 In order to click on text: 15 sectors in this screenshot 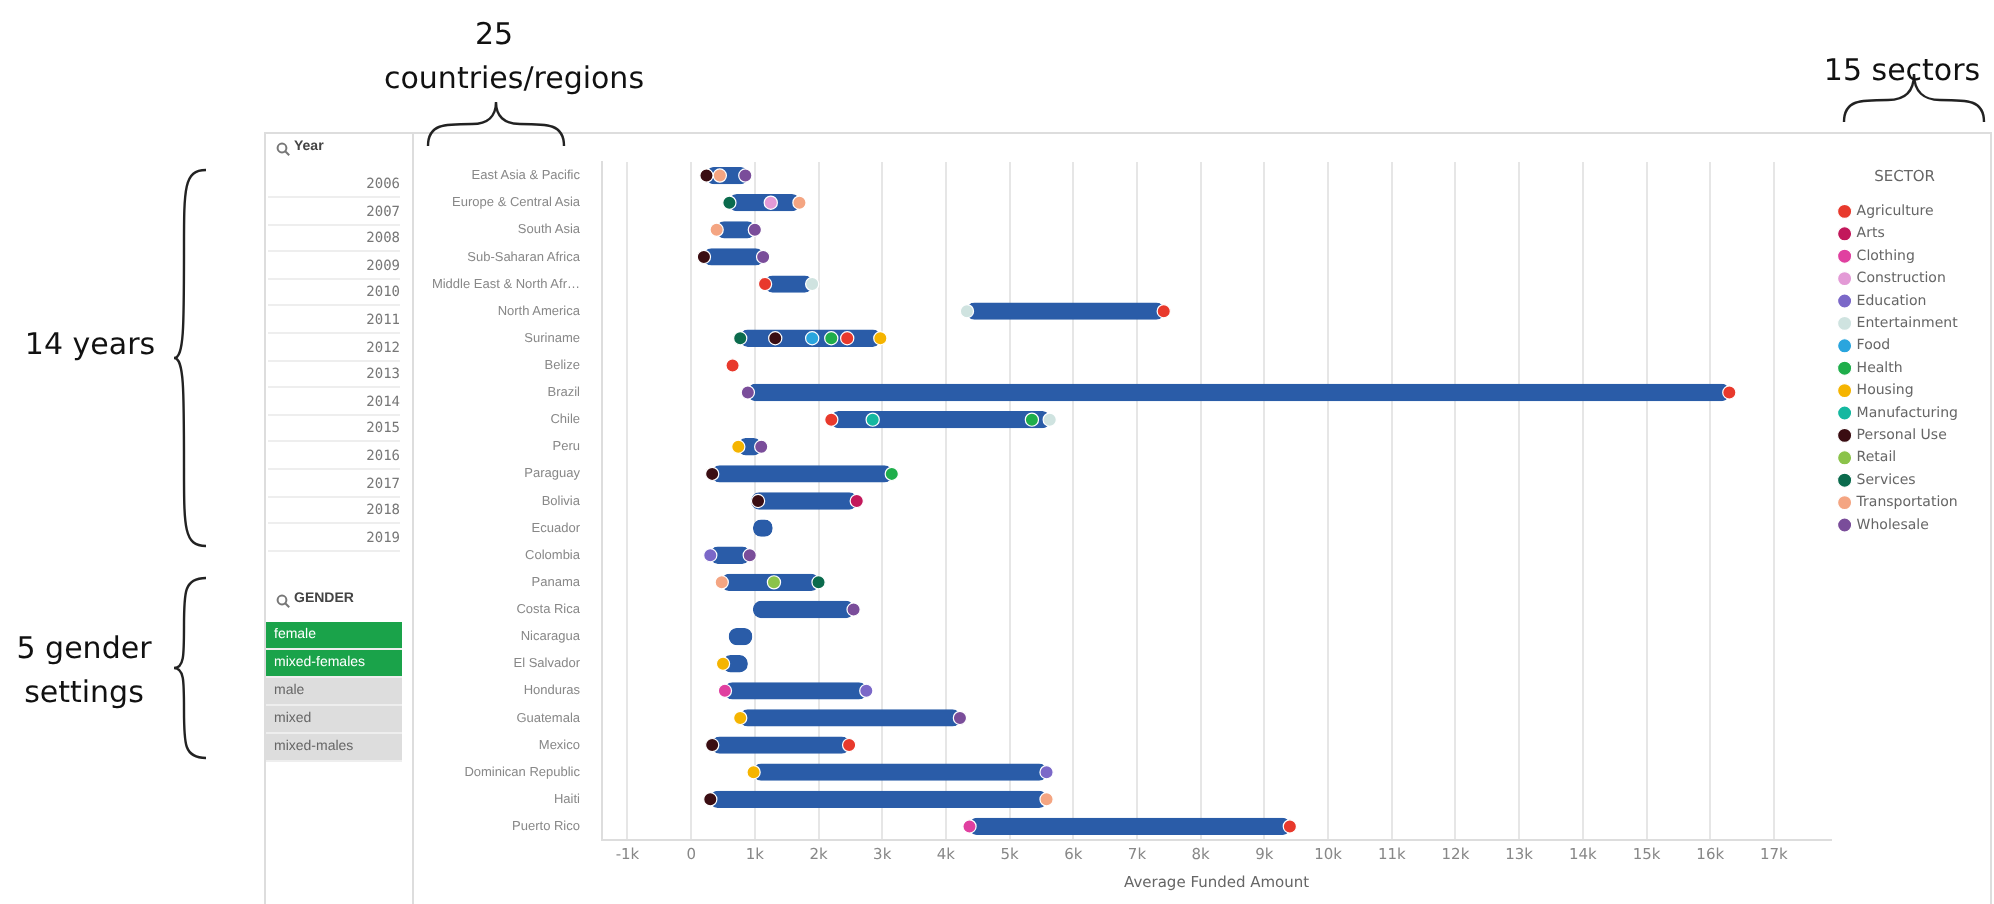, I will do `click(1902, 71)`.